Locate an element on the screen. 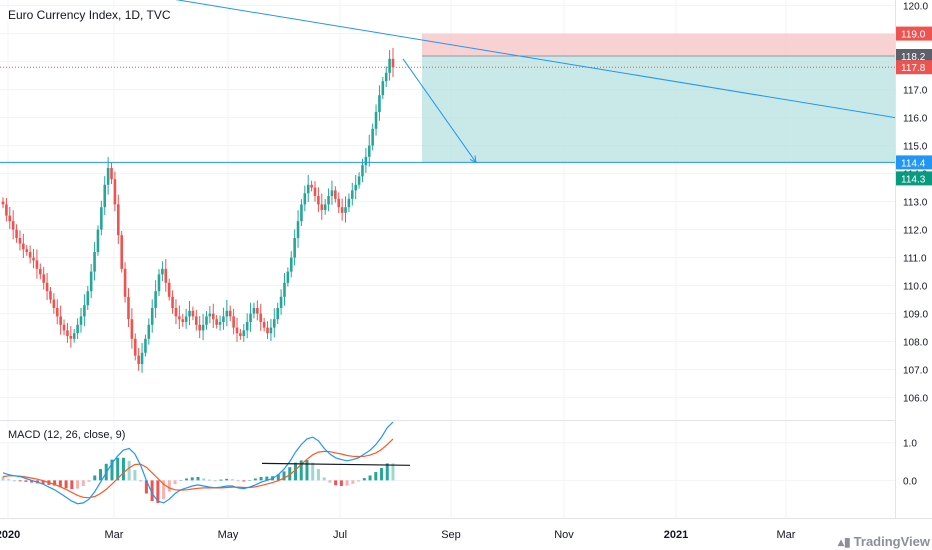 The height and width of the screenshot is (550, 932). stop-loss-zone is located at coordinates (658, 44).